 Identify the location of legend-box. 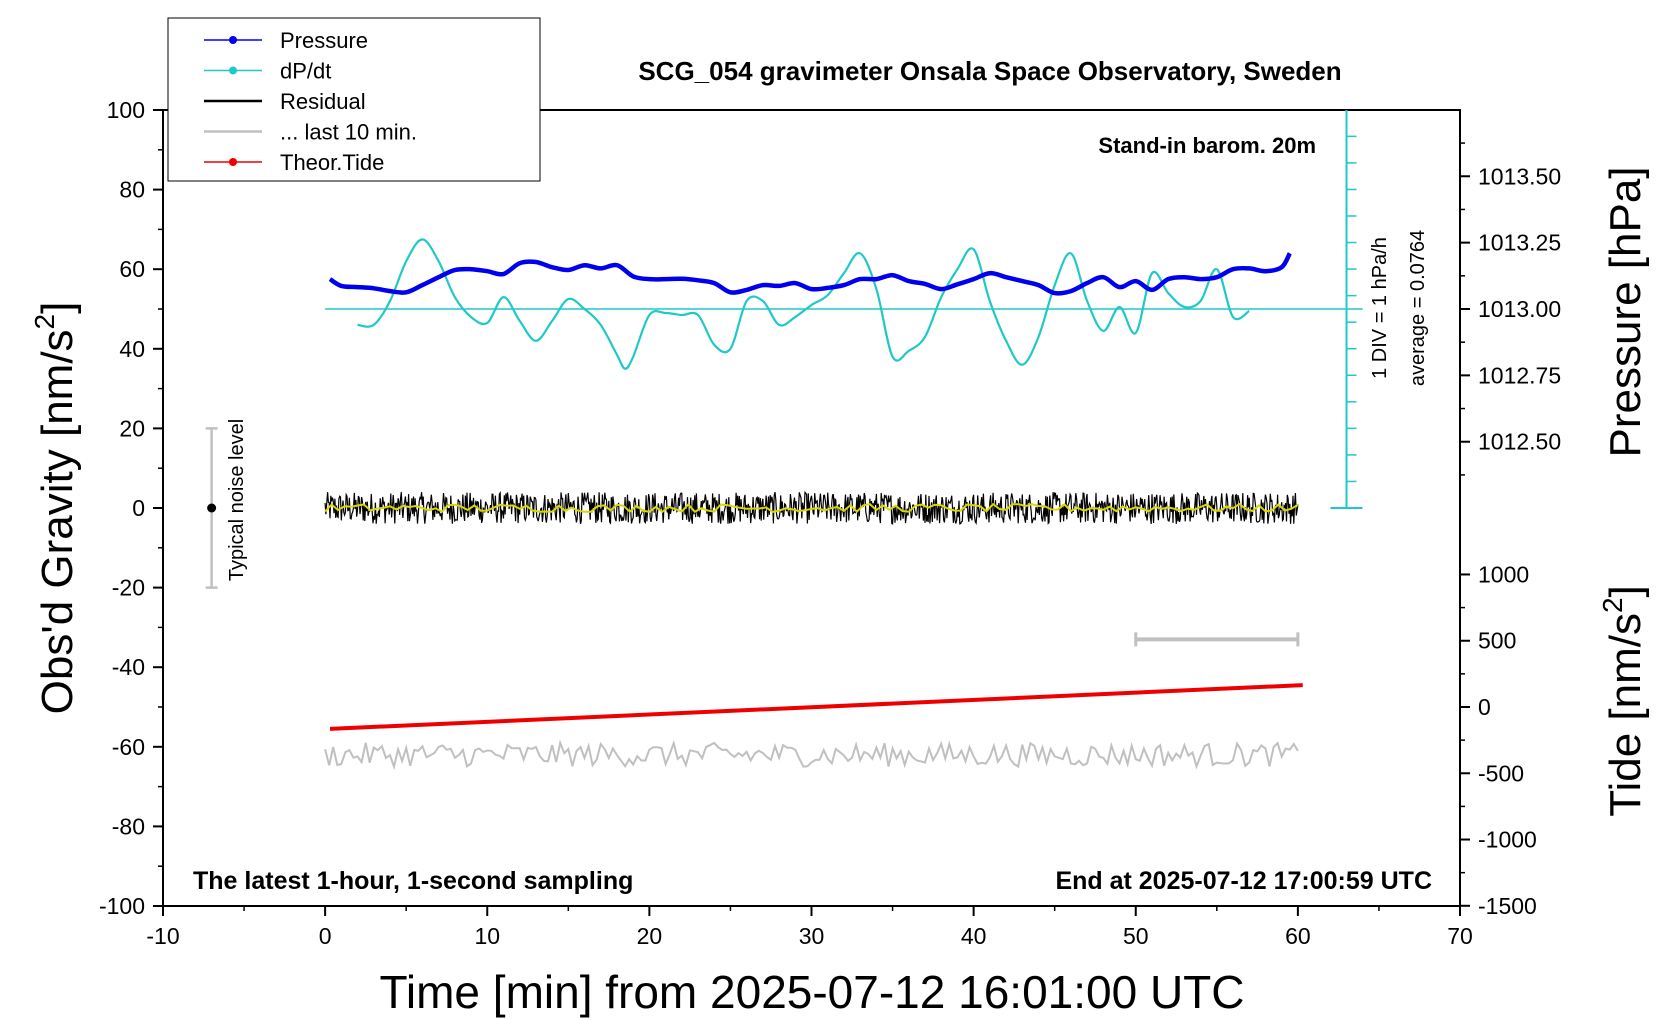
(354, 99).